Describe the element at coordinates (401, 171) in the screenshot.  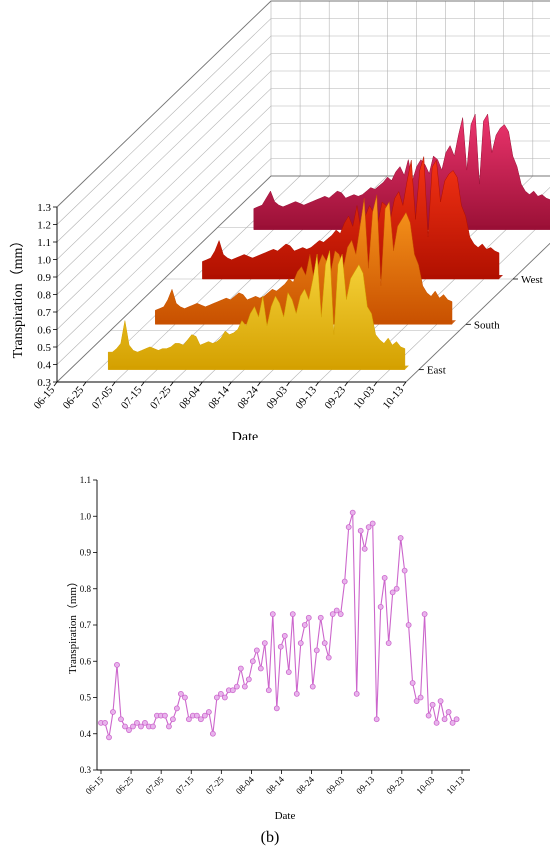
I see `area-north` at that location.